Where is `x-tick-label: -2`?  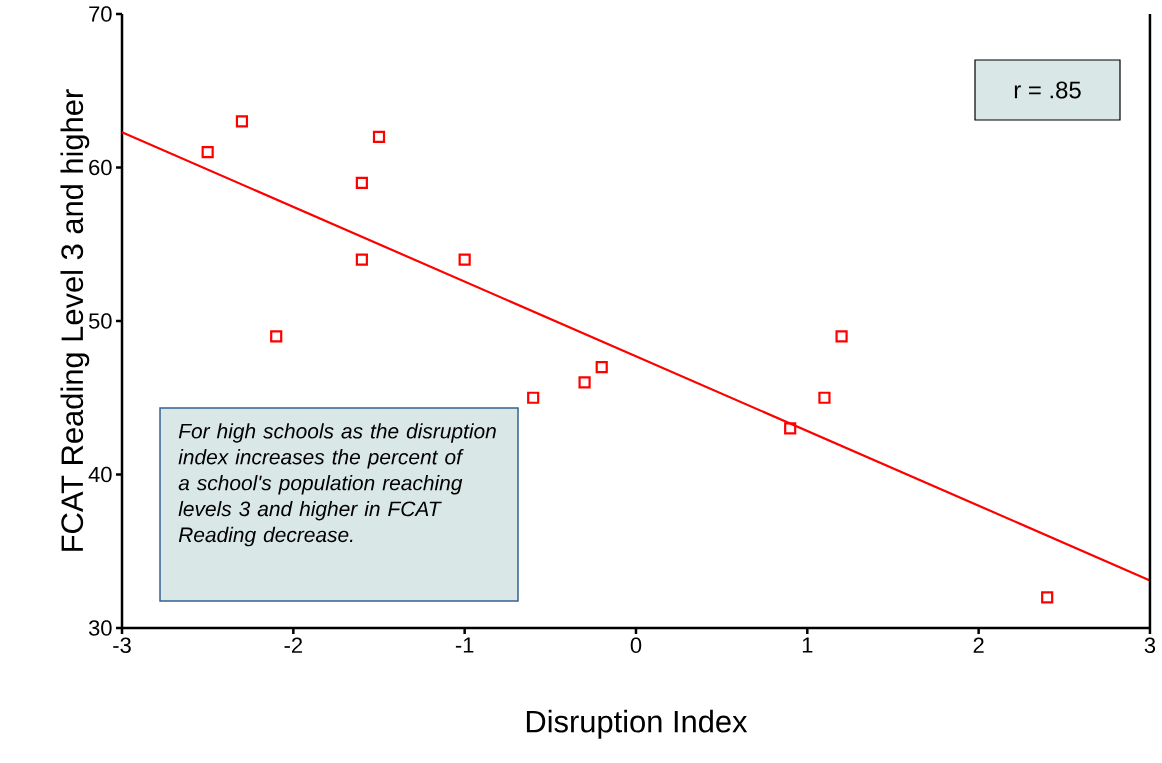 x-tick-label: -2 is located at coordinates (293, 645).